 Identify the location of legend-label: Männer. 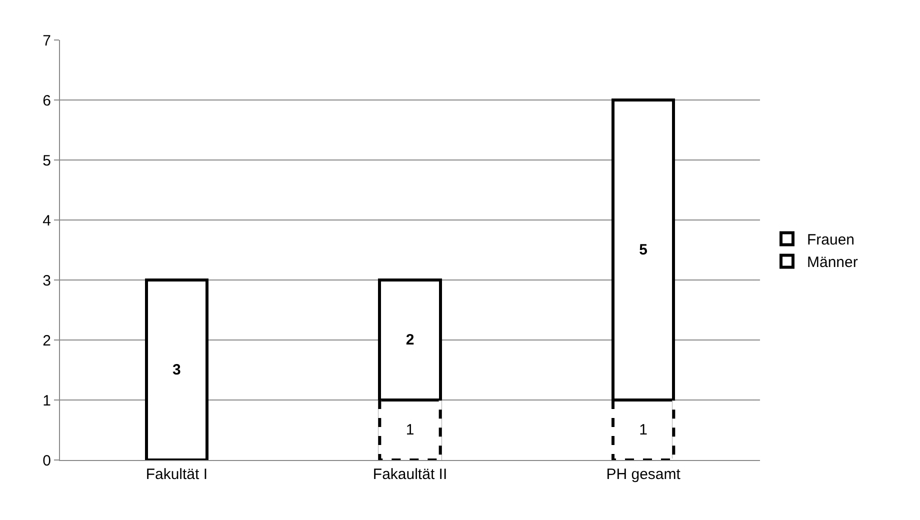
(832, 263).